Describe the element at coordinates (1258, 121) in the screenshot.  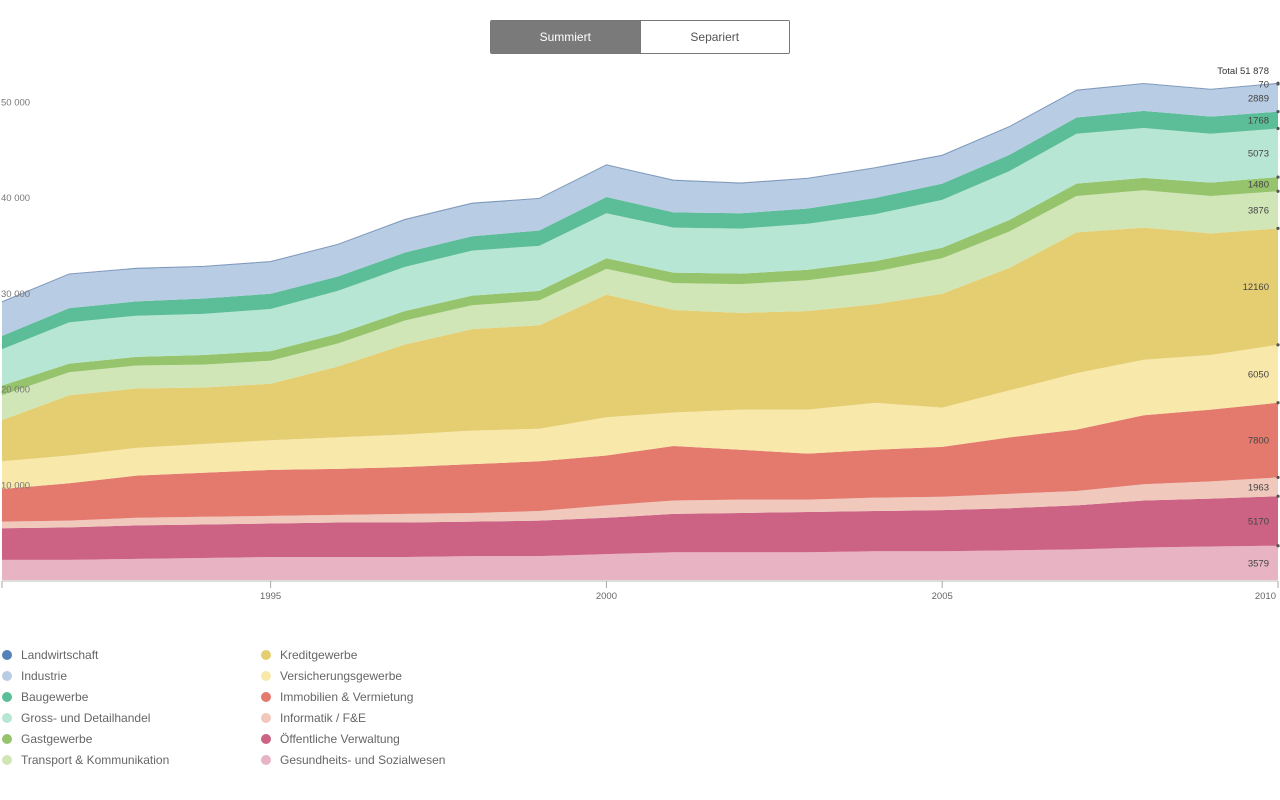
I see `series-end-label: 1768` at that location.